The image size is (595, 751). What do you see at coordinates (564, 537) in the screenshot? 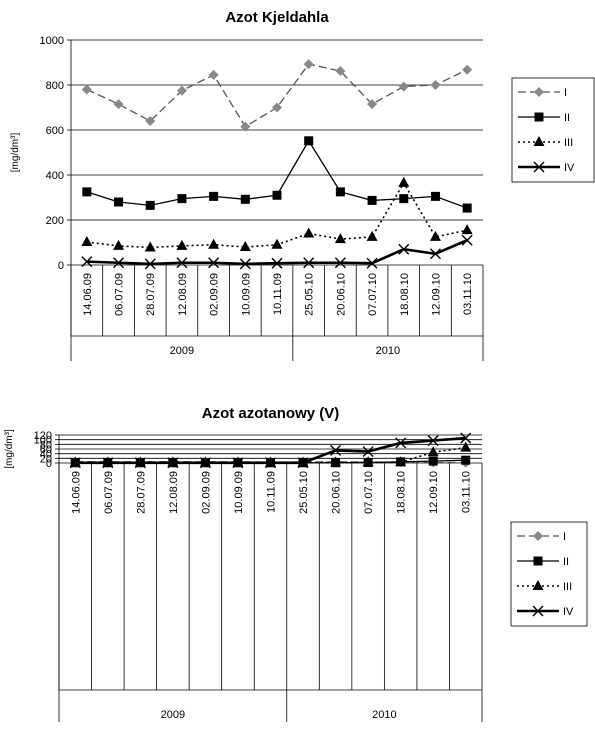
I see `legend-label: I` at bounding box center [564, 537].